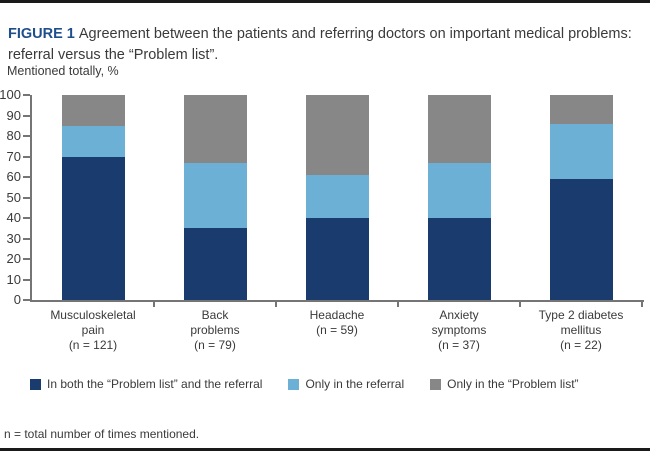 The width and height of the screenshot is (650, 454). Describe the element at coordinates (13, 176) in the screenshot. I see `y-tick-label: 60` at that location.